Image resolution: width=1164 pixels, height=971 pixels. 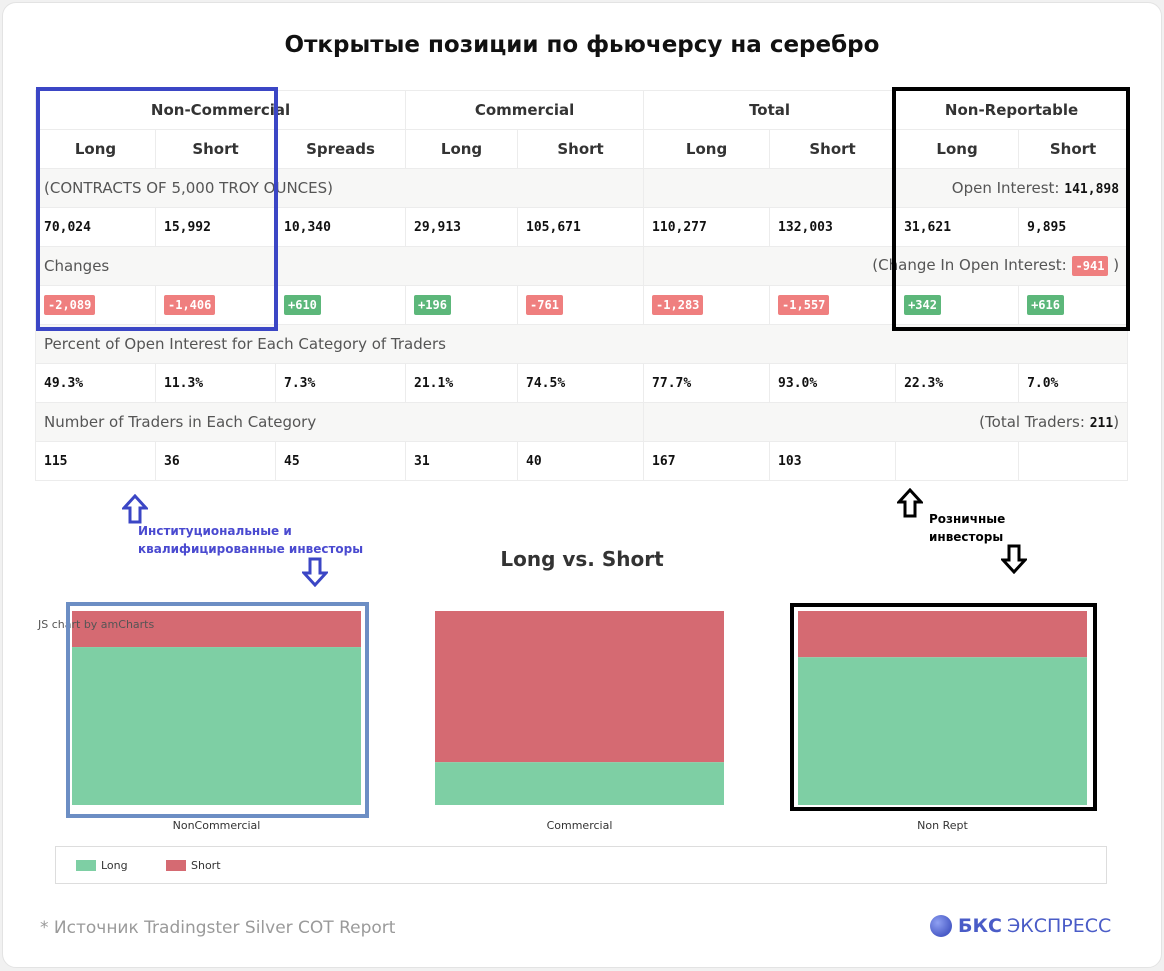 I want to click on percent-cell: 7.0%, so click(x=1073, y=383).